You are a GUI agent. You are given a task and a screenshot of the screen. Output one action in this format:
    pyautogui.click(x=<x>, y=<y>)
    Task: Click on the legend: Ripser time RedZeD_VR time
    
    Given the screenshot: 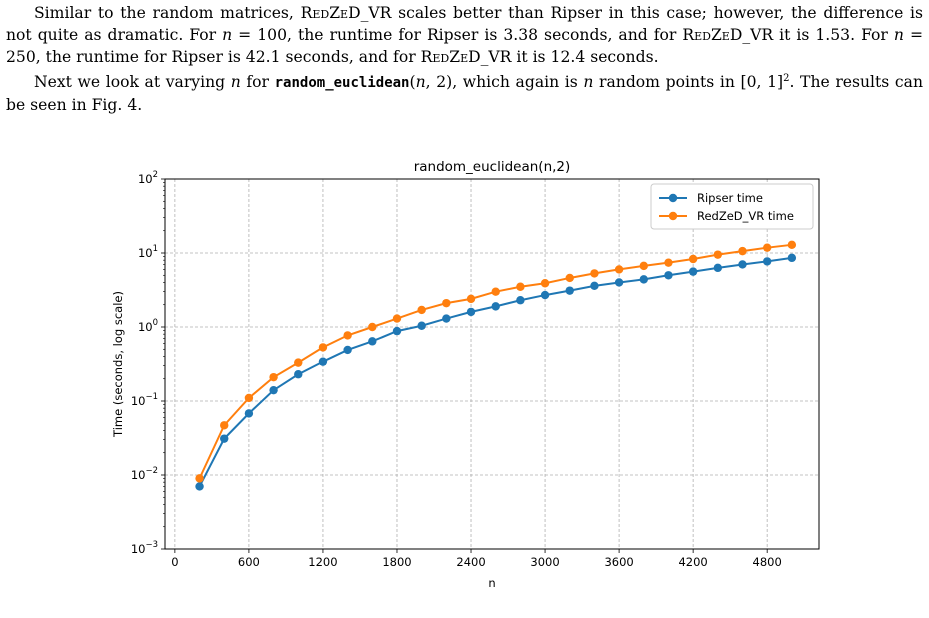 What is the action you would take?
    pyautogui.click(x=732, y=206)
    